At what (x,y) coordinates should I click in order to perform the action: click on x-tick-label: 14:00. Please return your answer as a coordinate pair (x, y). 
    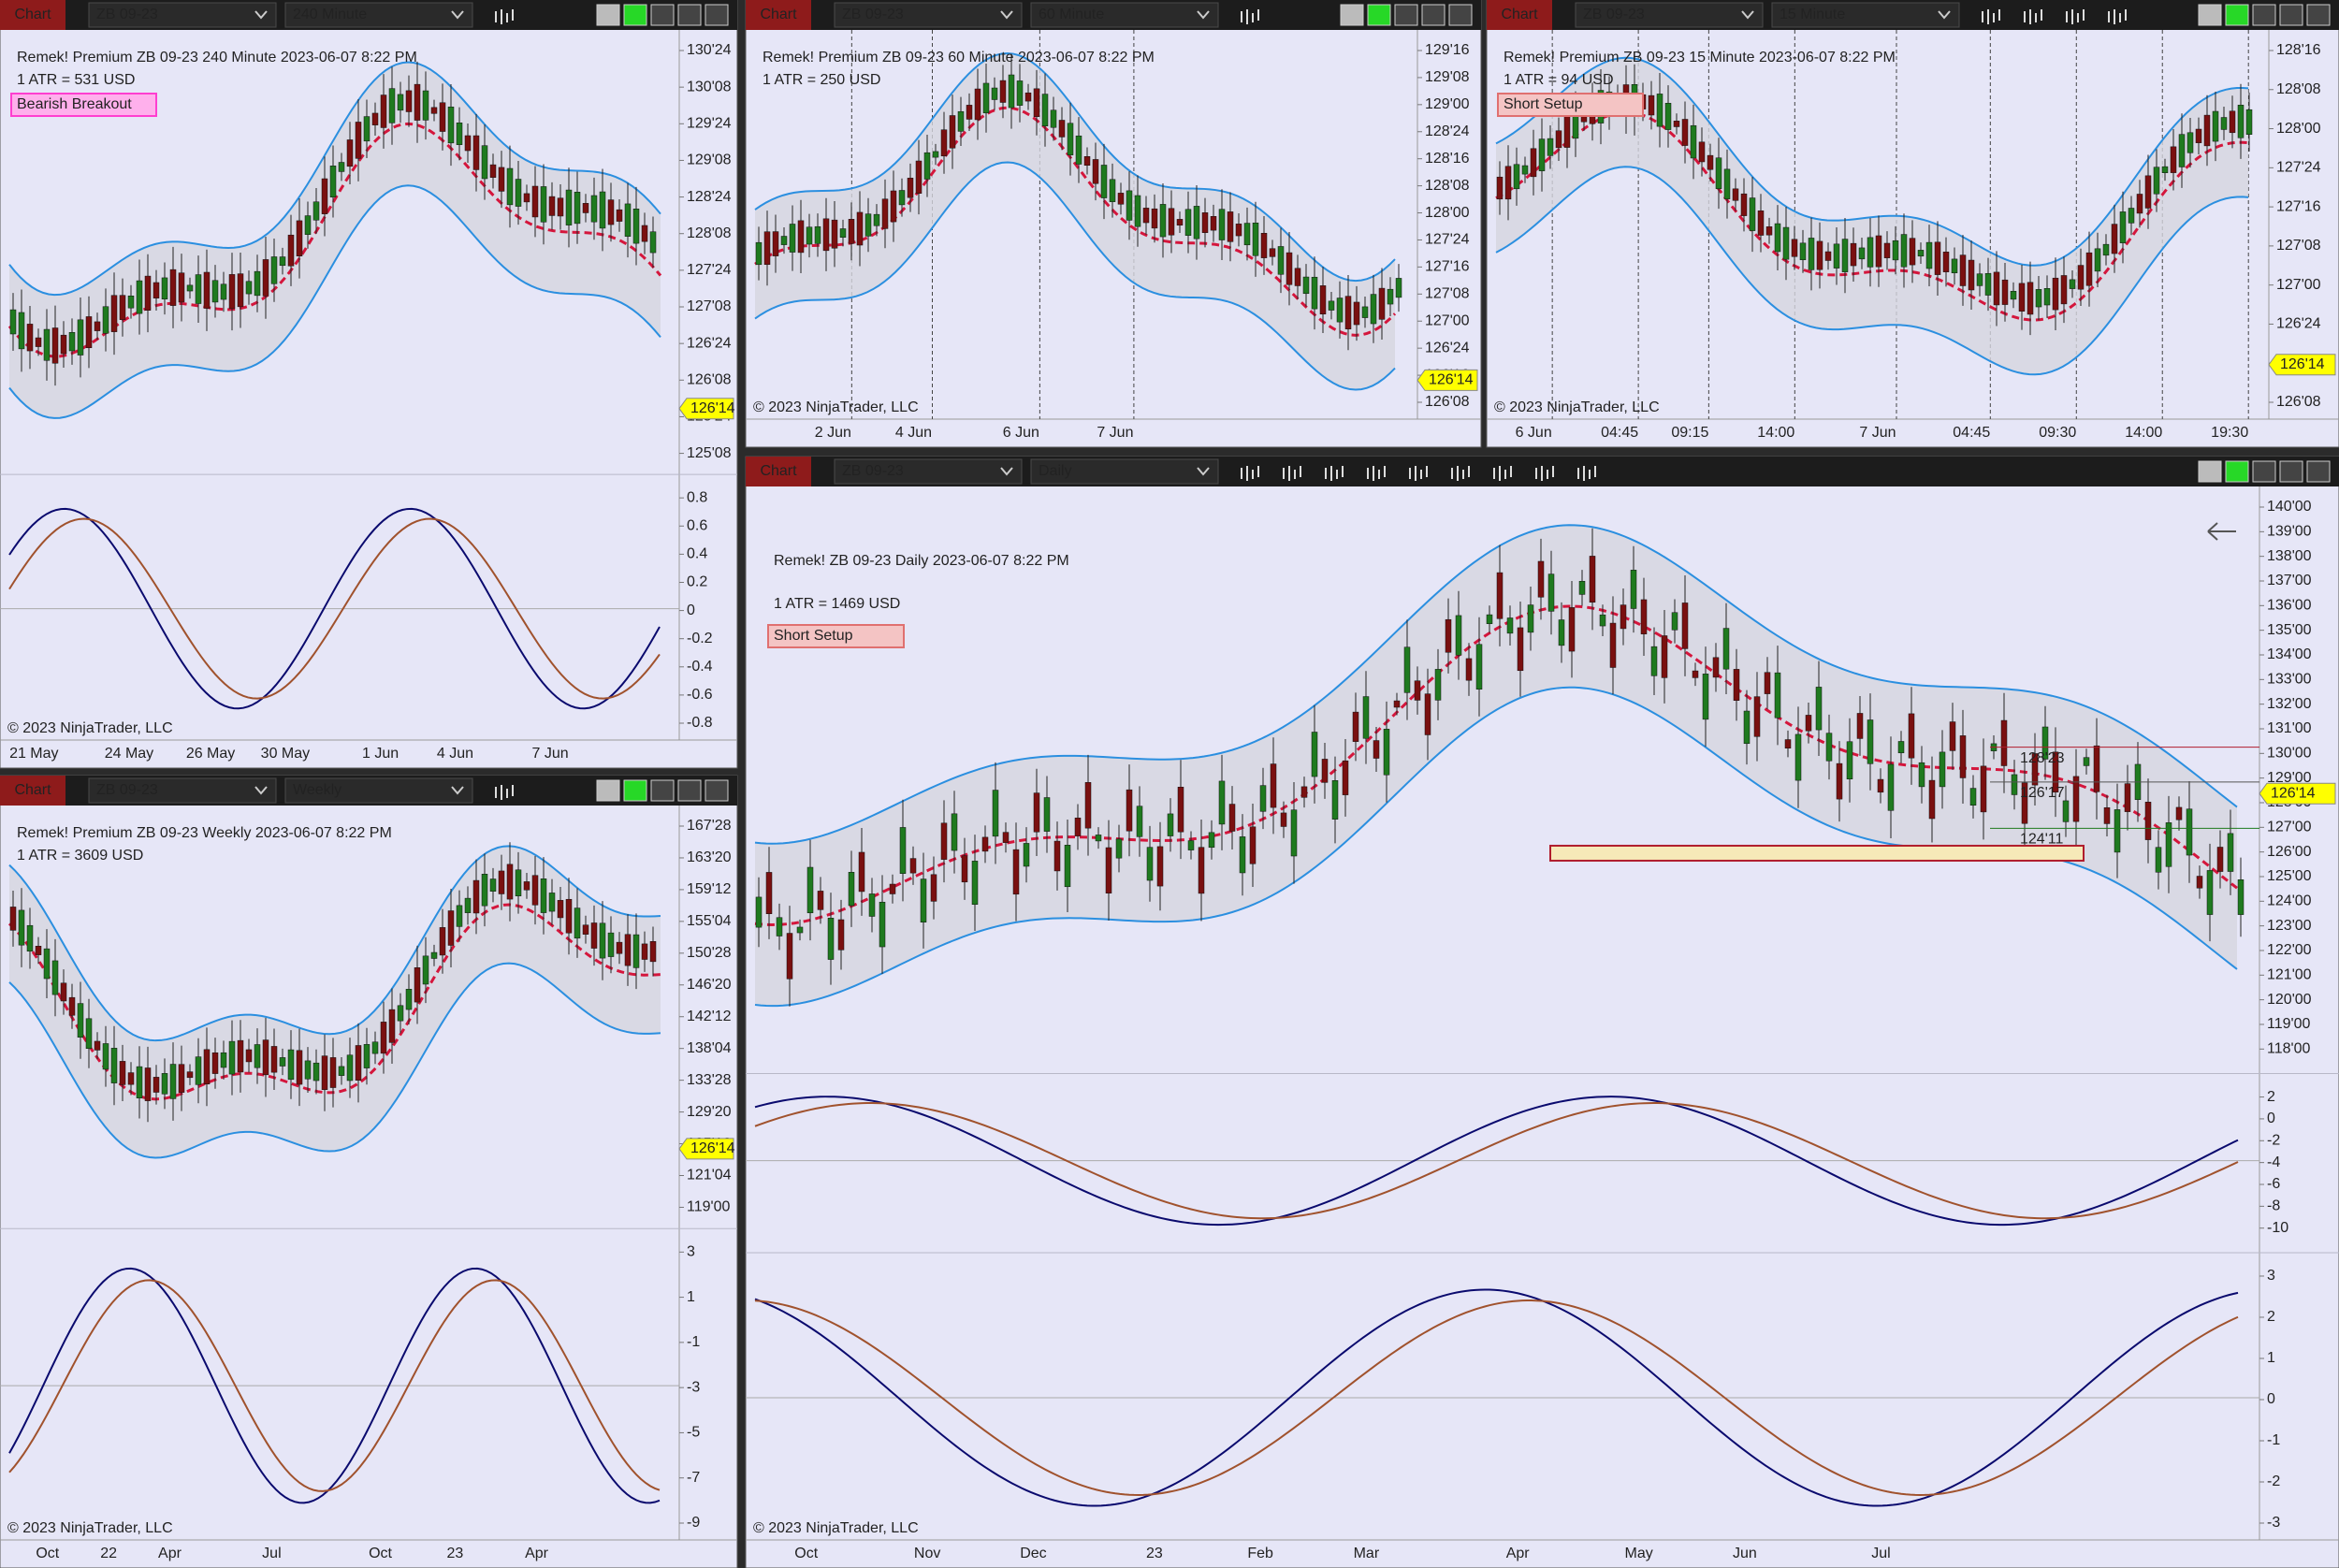
    Looking at the image, I should click on (2143, 433).